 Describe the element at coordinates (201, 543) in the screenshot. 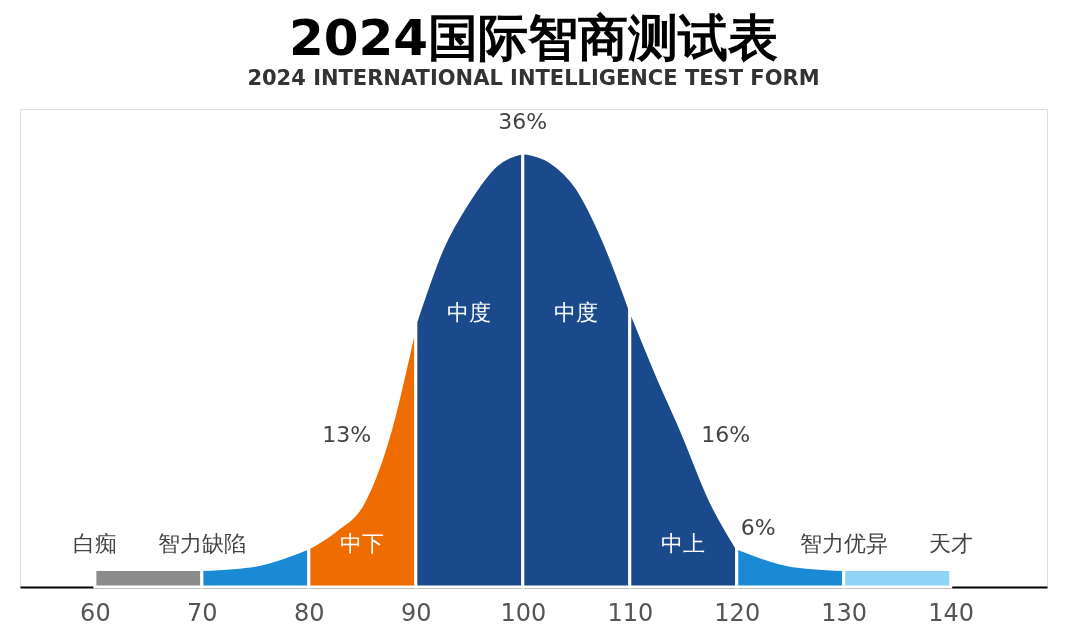

I see `series-label: 智力缺陷` at that location.